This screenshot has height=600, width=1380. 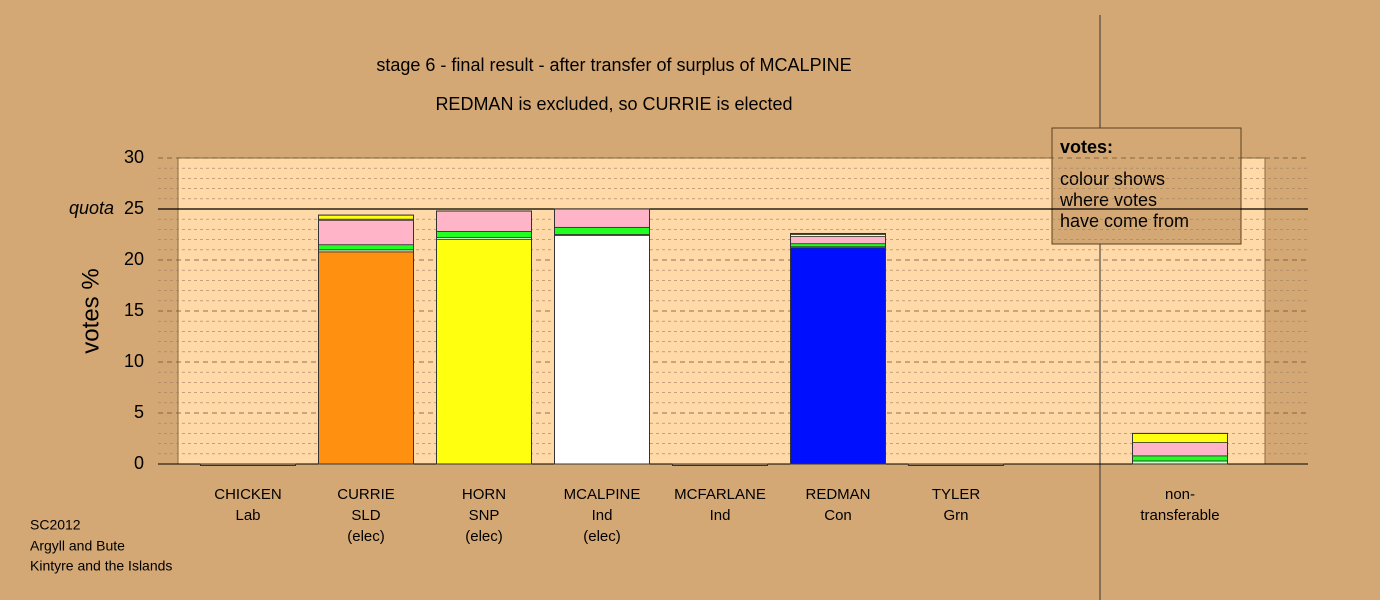 I want to click on y-tick-label: 20, so click(x=134, y=259).